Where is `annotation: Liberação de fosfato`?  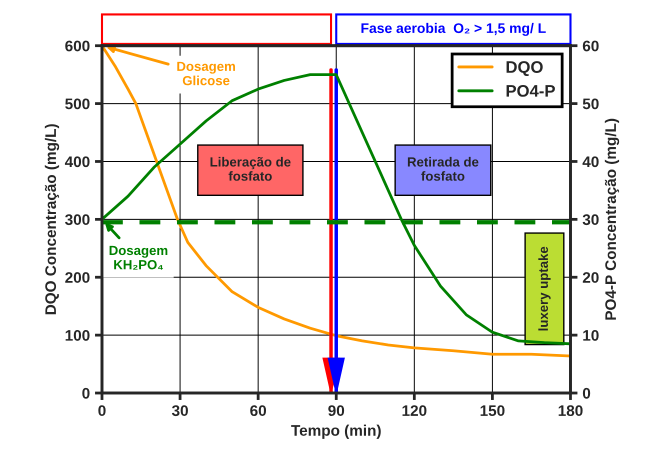
annotation: Liberação de fosfato is located at coordinates (250, 168).